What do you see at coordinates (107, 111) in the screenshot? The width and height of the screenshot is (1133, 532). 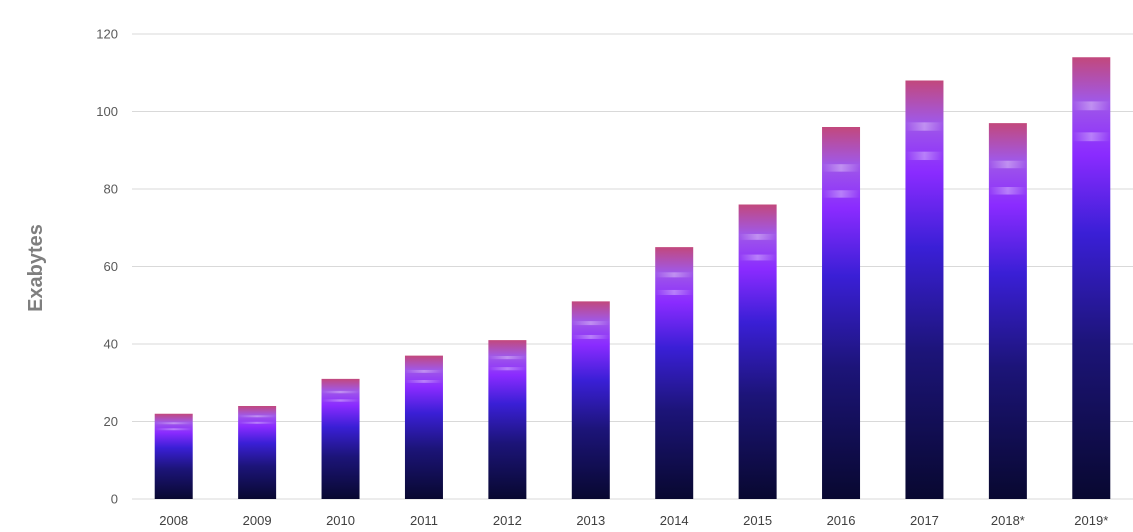 I see `y-tick-label: 100` at bounding box center [107, 111].